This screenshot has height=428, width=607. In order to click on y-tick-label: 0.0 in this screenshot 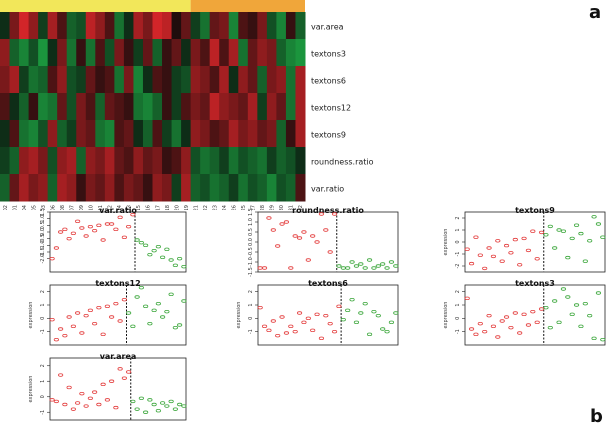, I will do `click(43, 232)`.